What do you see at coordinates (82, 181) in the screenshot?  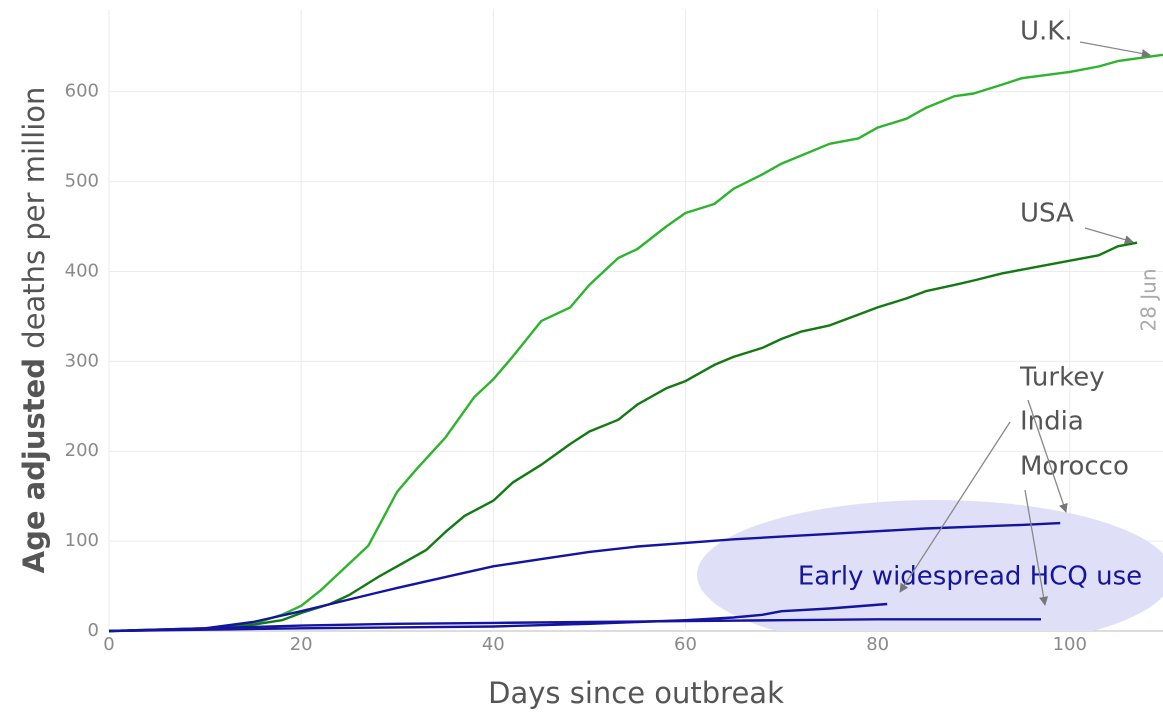 I see `y-tick-label: 500` at bounding box center [82, 181].